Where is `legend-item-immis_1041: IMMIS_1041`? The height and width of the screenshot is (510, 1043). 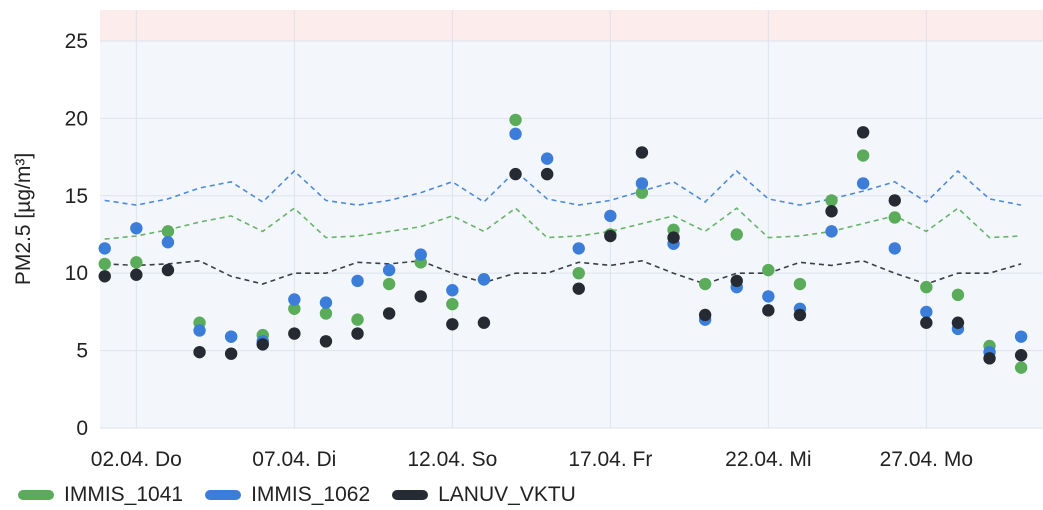
legend-item-immis_1041: IMMIS_1041 is located at coordinates (100, 495).